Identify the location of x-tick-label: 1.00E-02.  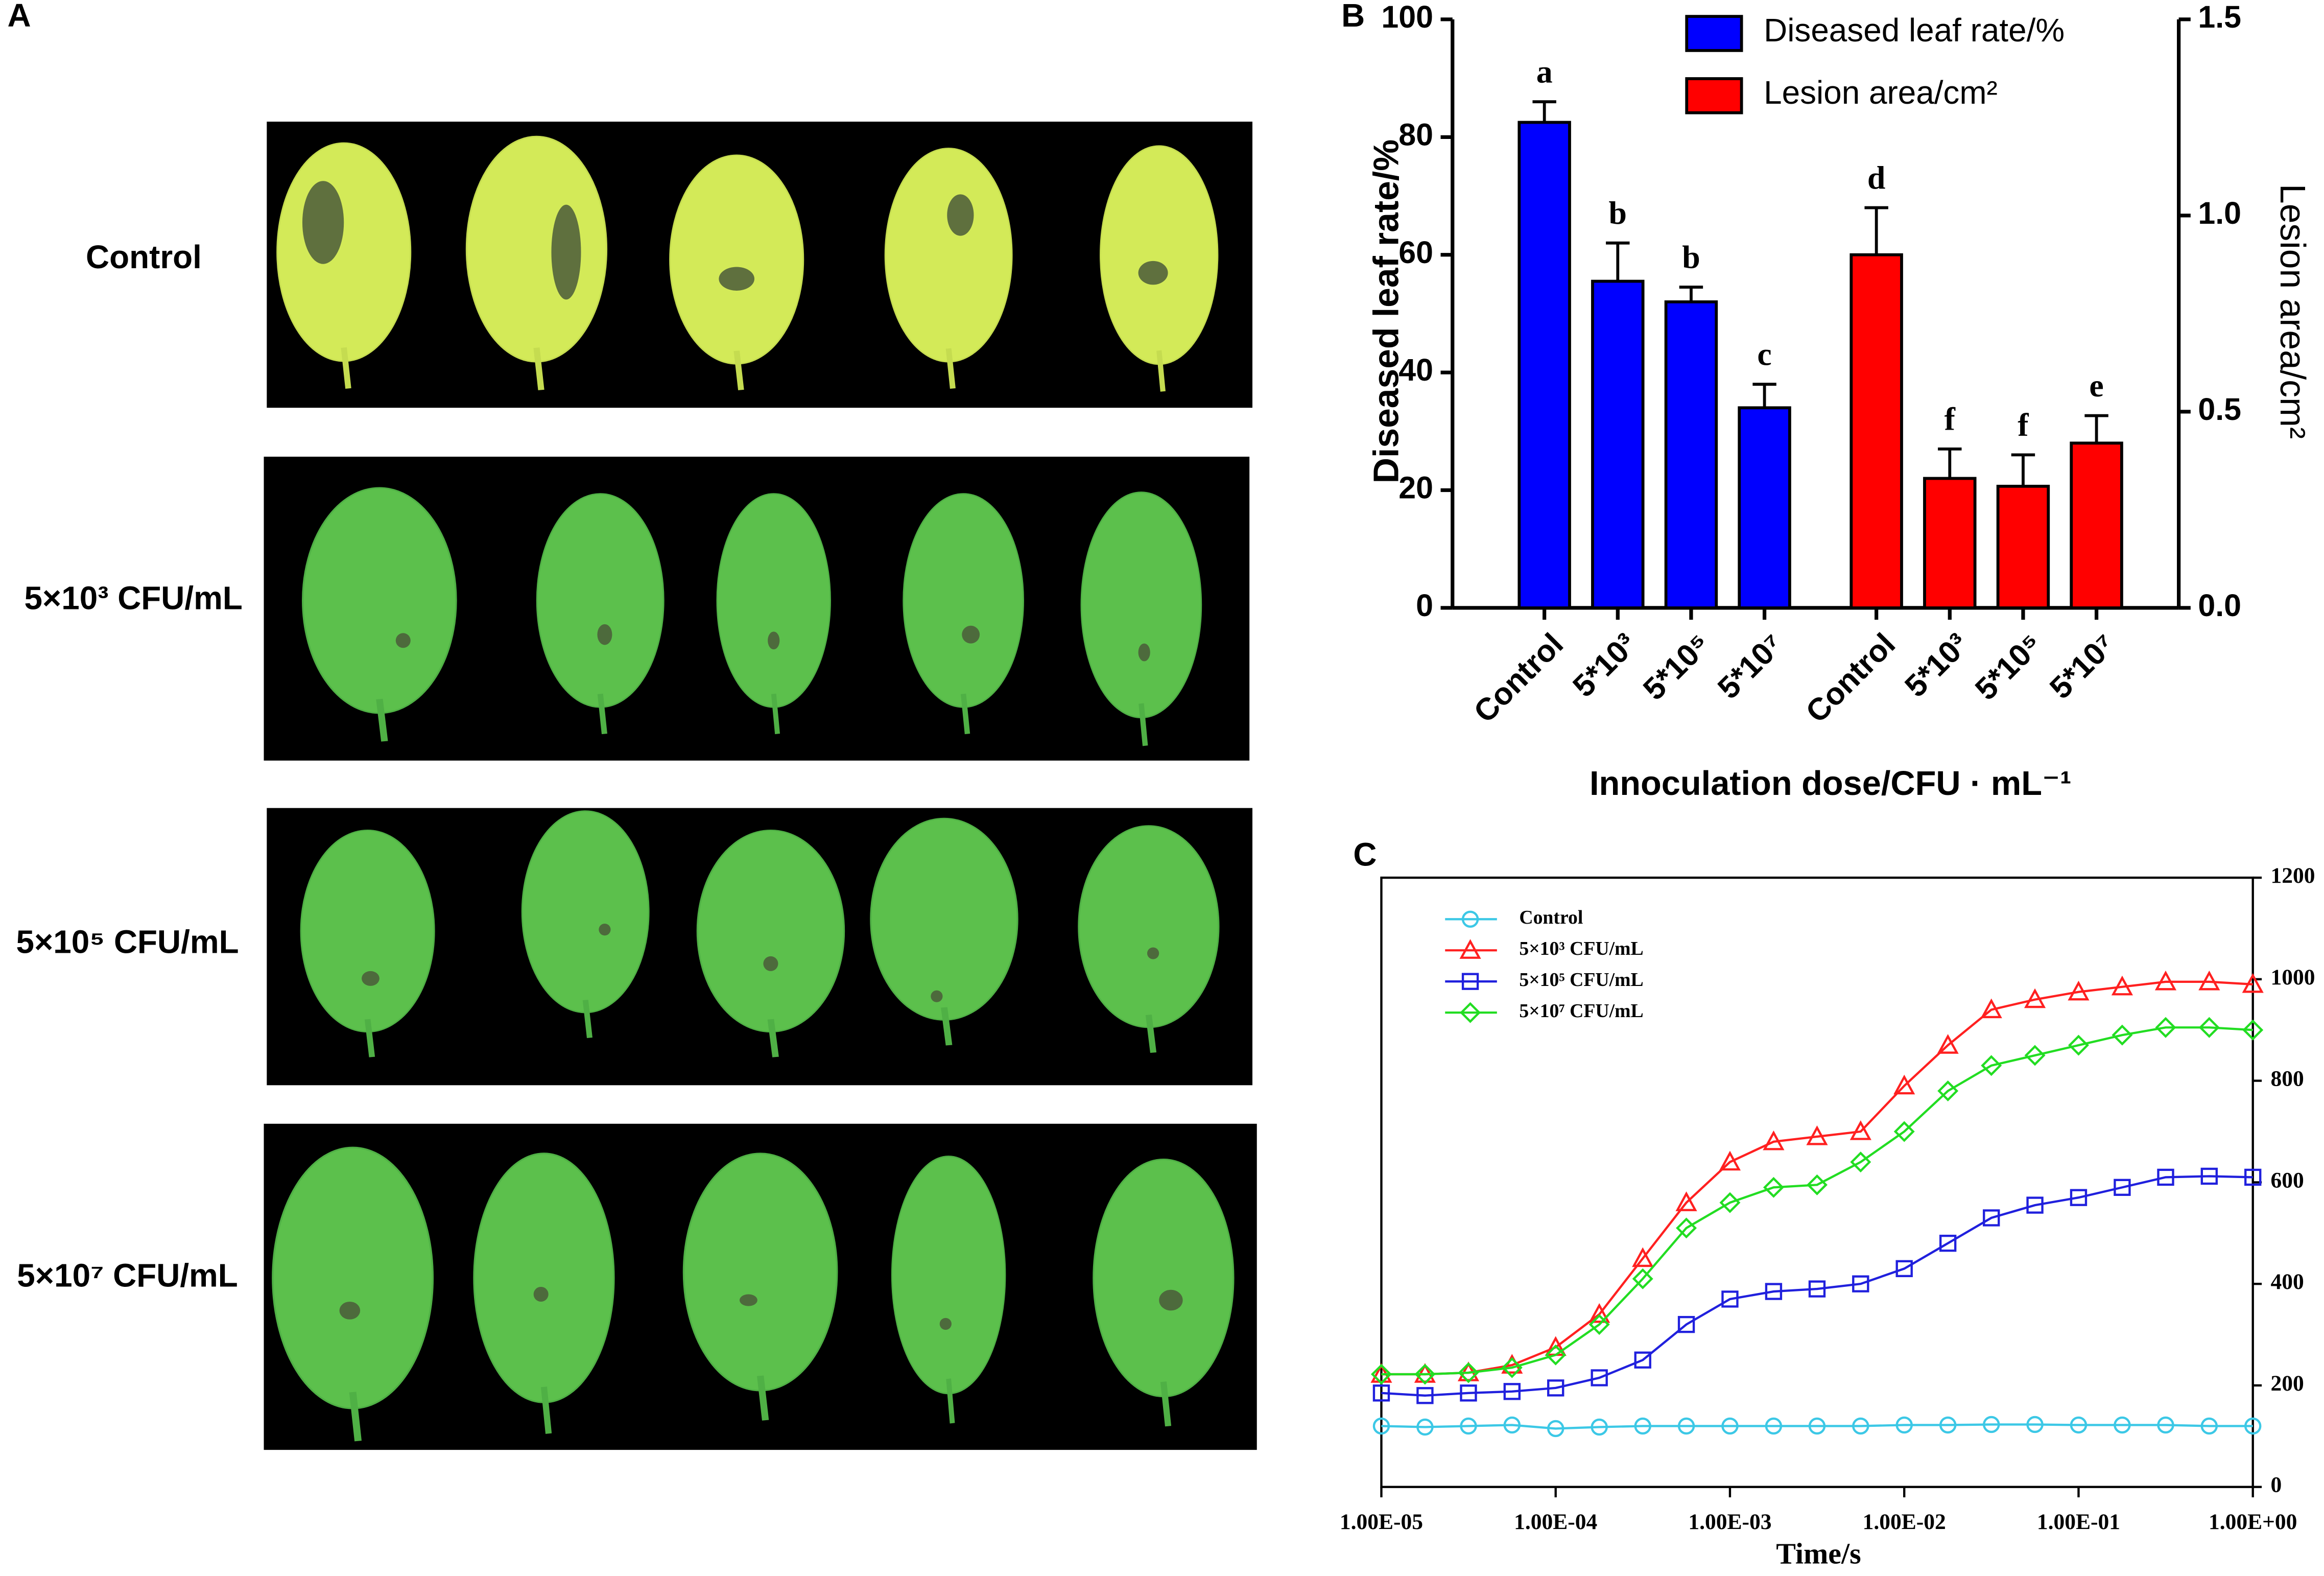
(1904, 1522).